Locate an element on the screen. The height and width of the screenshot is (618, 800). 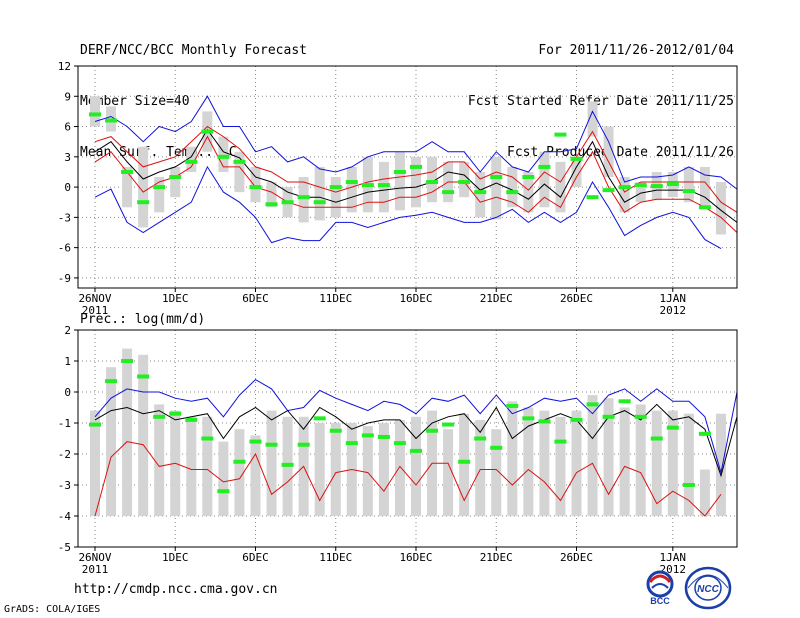
panel-title: Prec.: log(mm/d) is located at coordinates (142, 319).